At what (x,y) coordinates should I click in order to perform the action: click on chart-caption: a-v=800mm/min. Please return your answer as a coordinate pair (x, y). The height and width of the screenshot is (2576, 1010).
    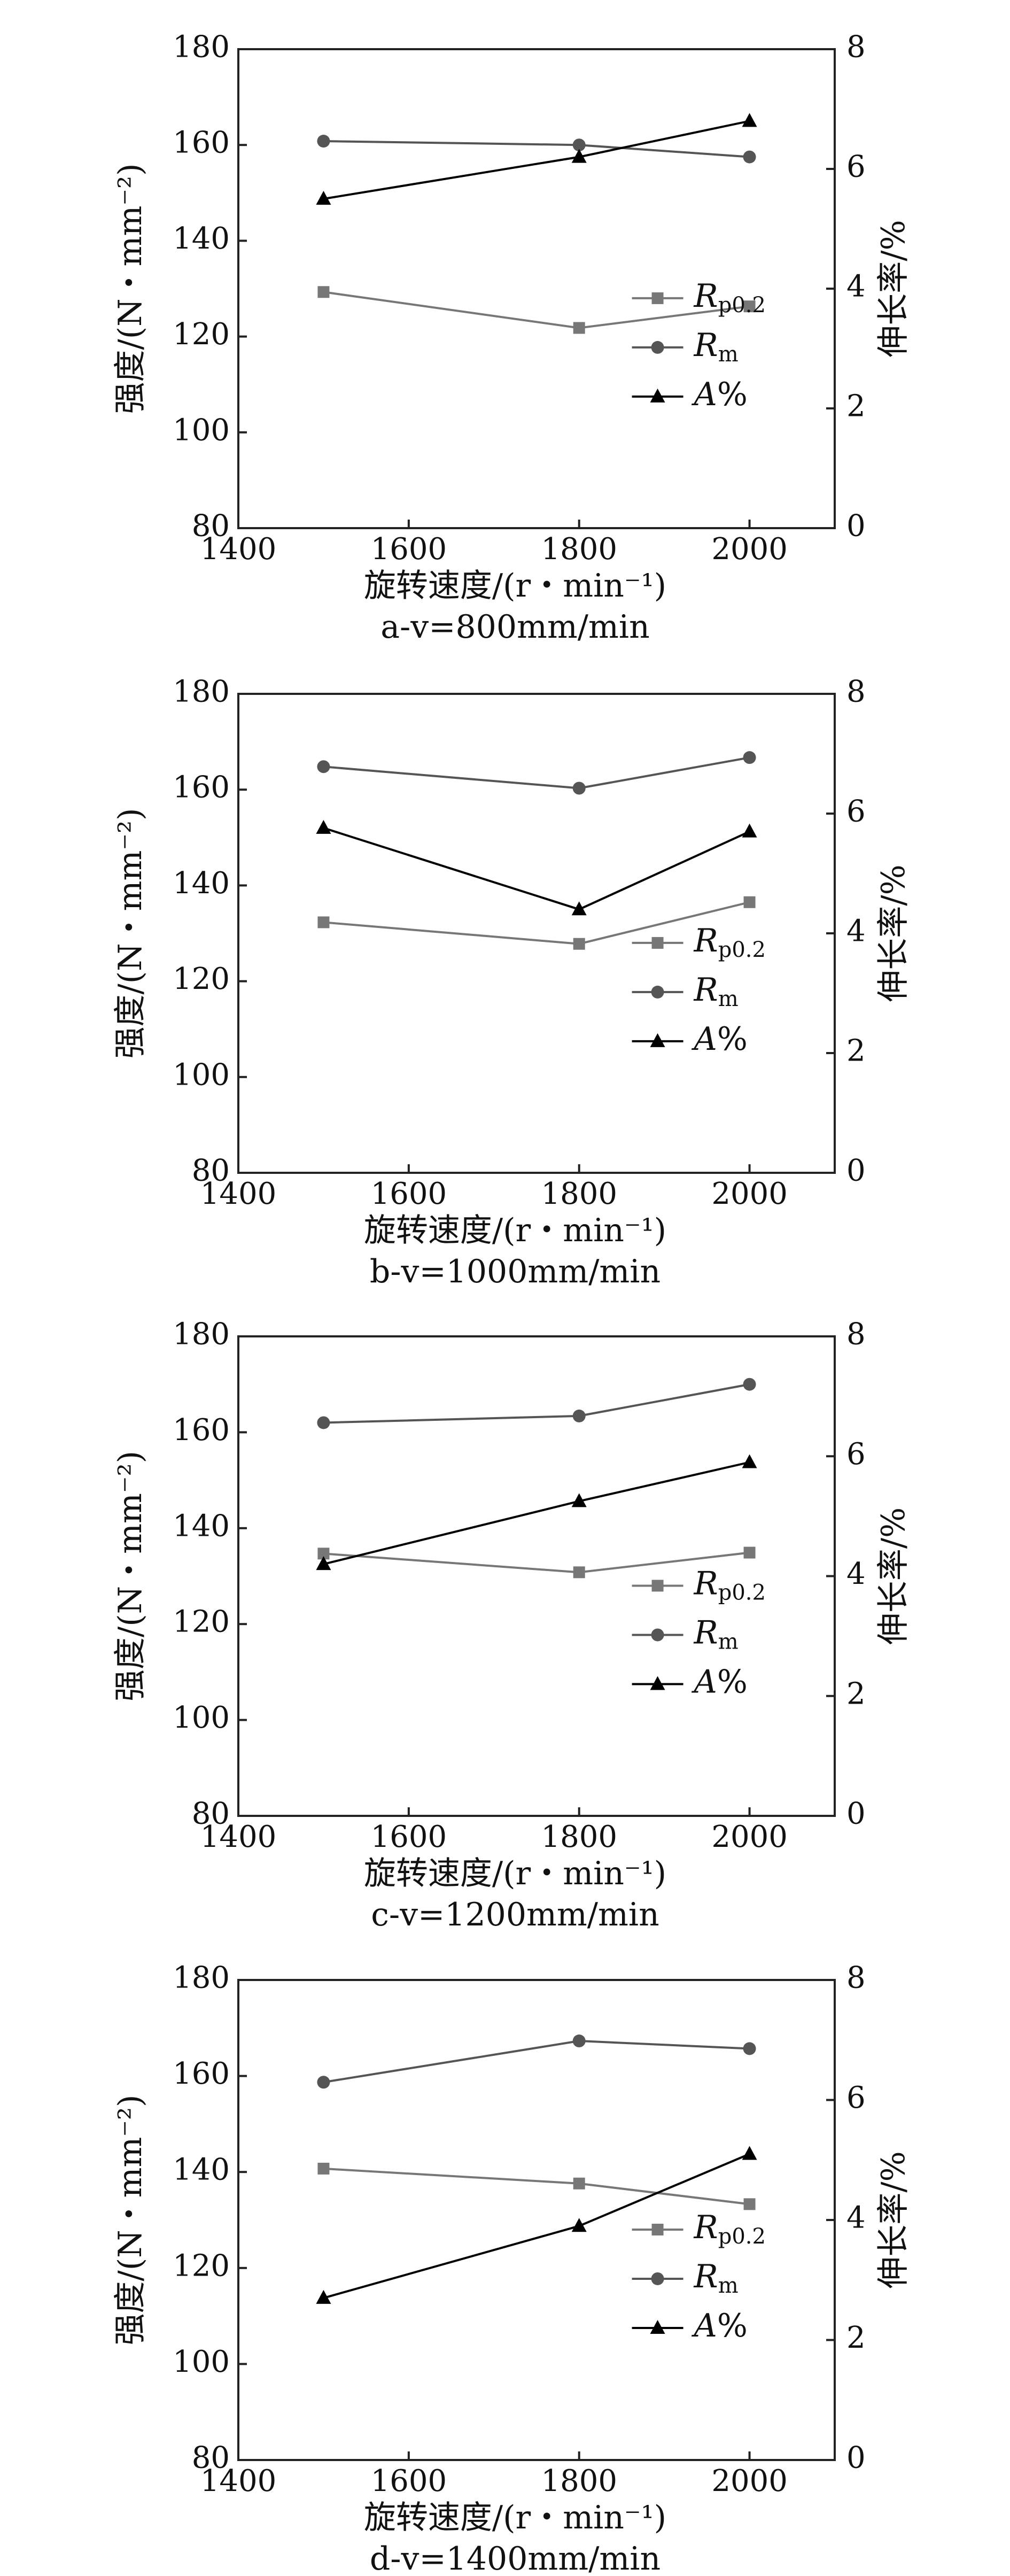
    Looking at the image, I should click on (514, 627).